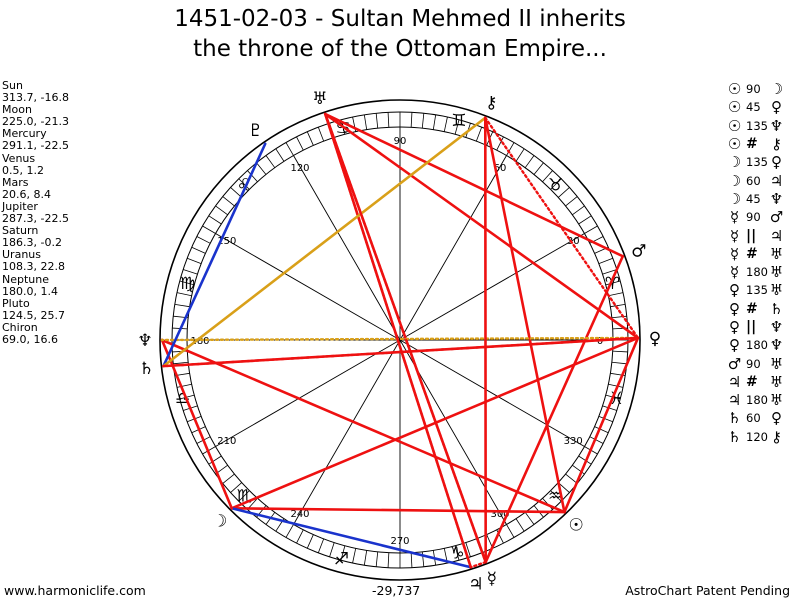 The image size is (800, 600). I want to click on degree-label: 90, so click(400, 141).